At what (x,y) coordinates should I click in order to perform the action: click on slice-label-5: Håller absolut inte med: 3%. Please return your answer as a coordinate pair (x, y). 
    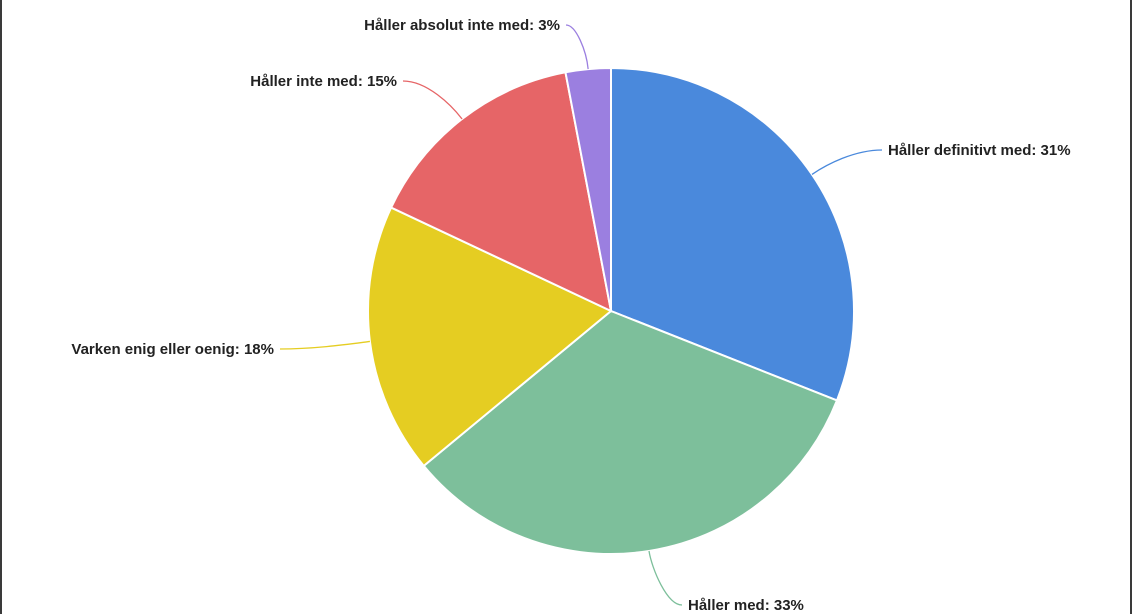
    Looking at the image, I should click on (462, 25).